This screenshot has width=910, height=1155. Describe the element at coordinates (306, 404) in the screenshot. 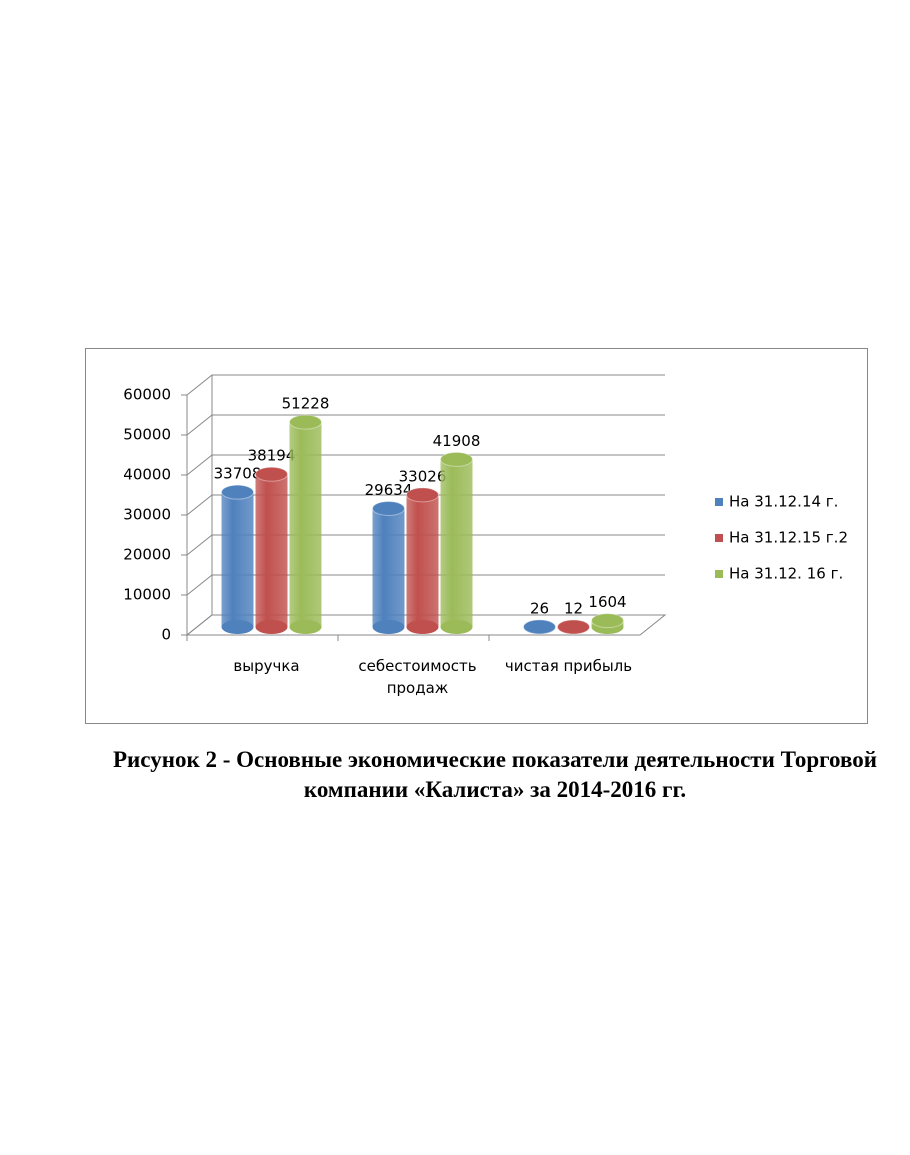

I see `value-label: 51228` at that location.